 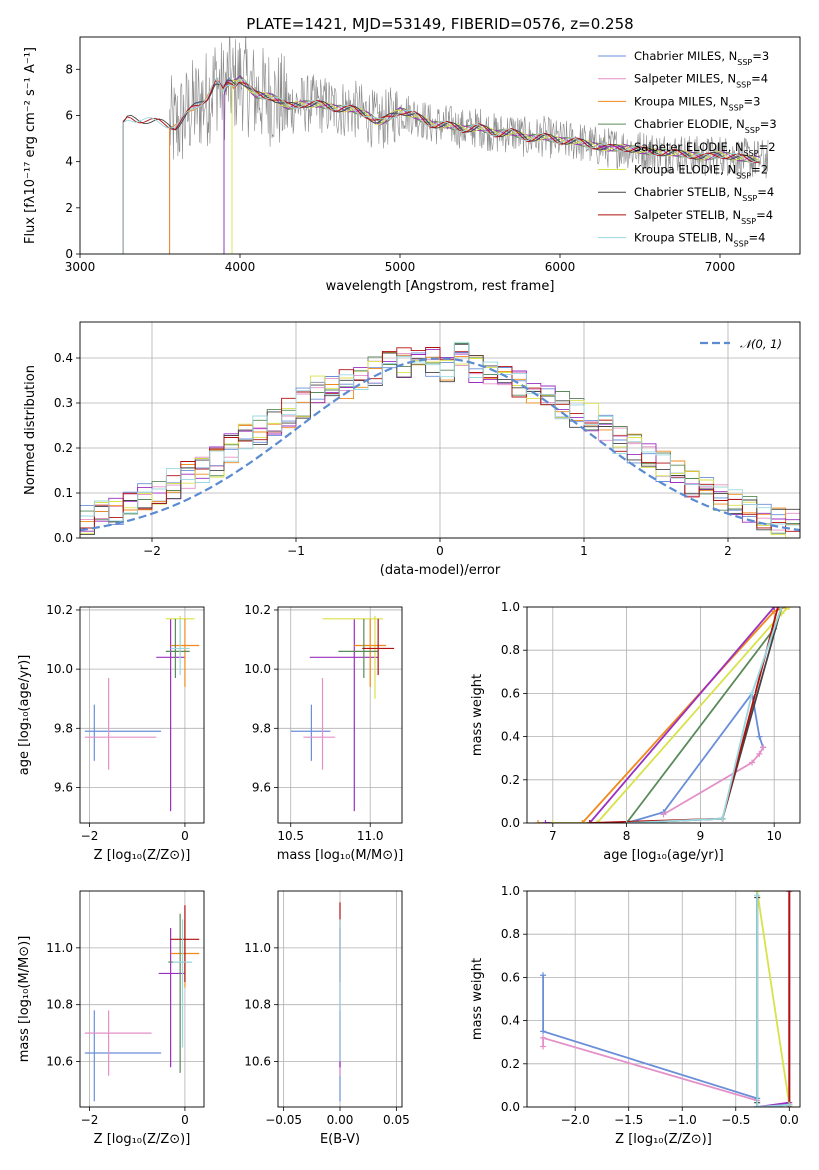 I want to click on x-tick-label: −1.5, so click(x=628, y=1120).